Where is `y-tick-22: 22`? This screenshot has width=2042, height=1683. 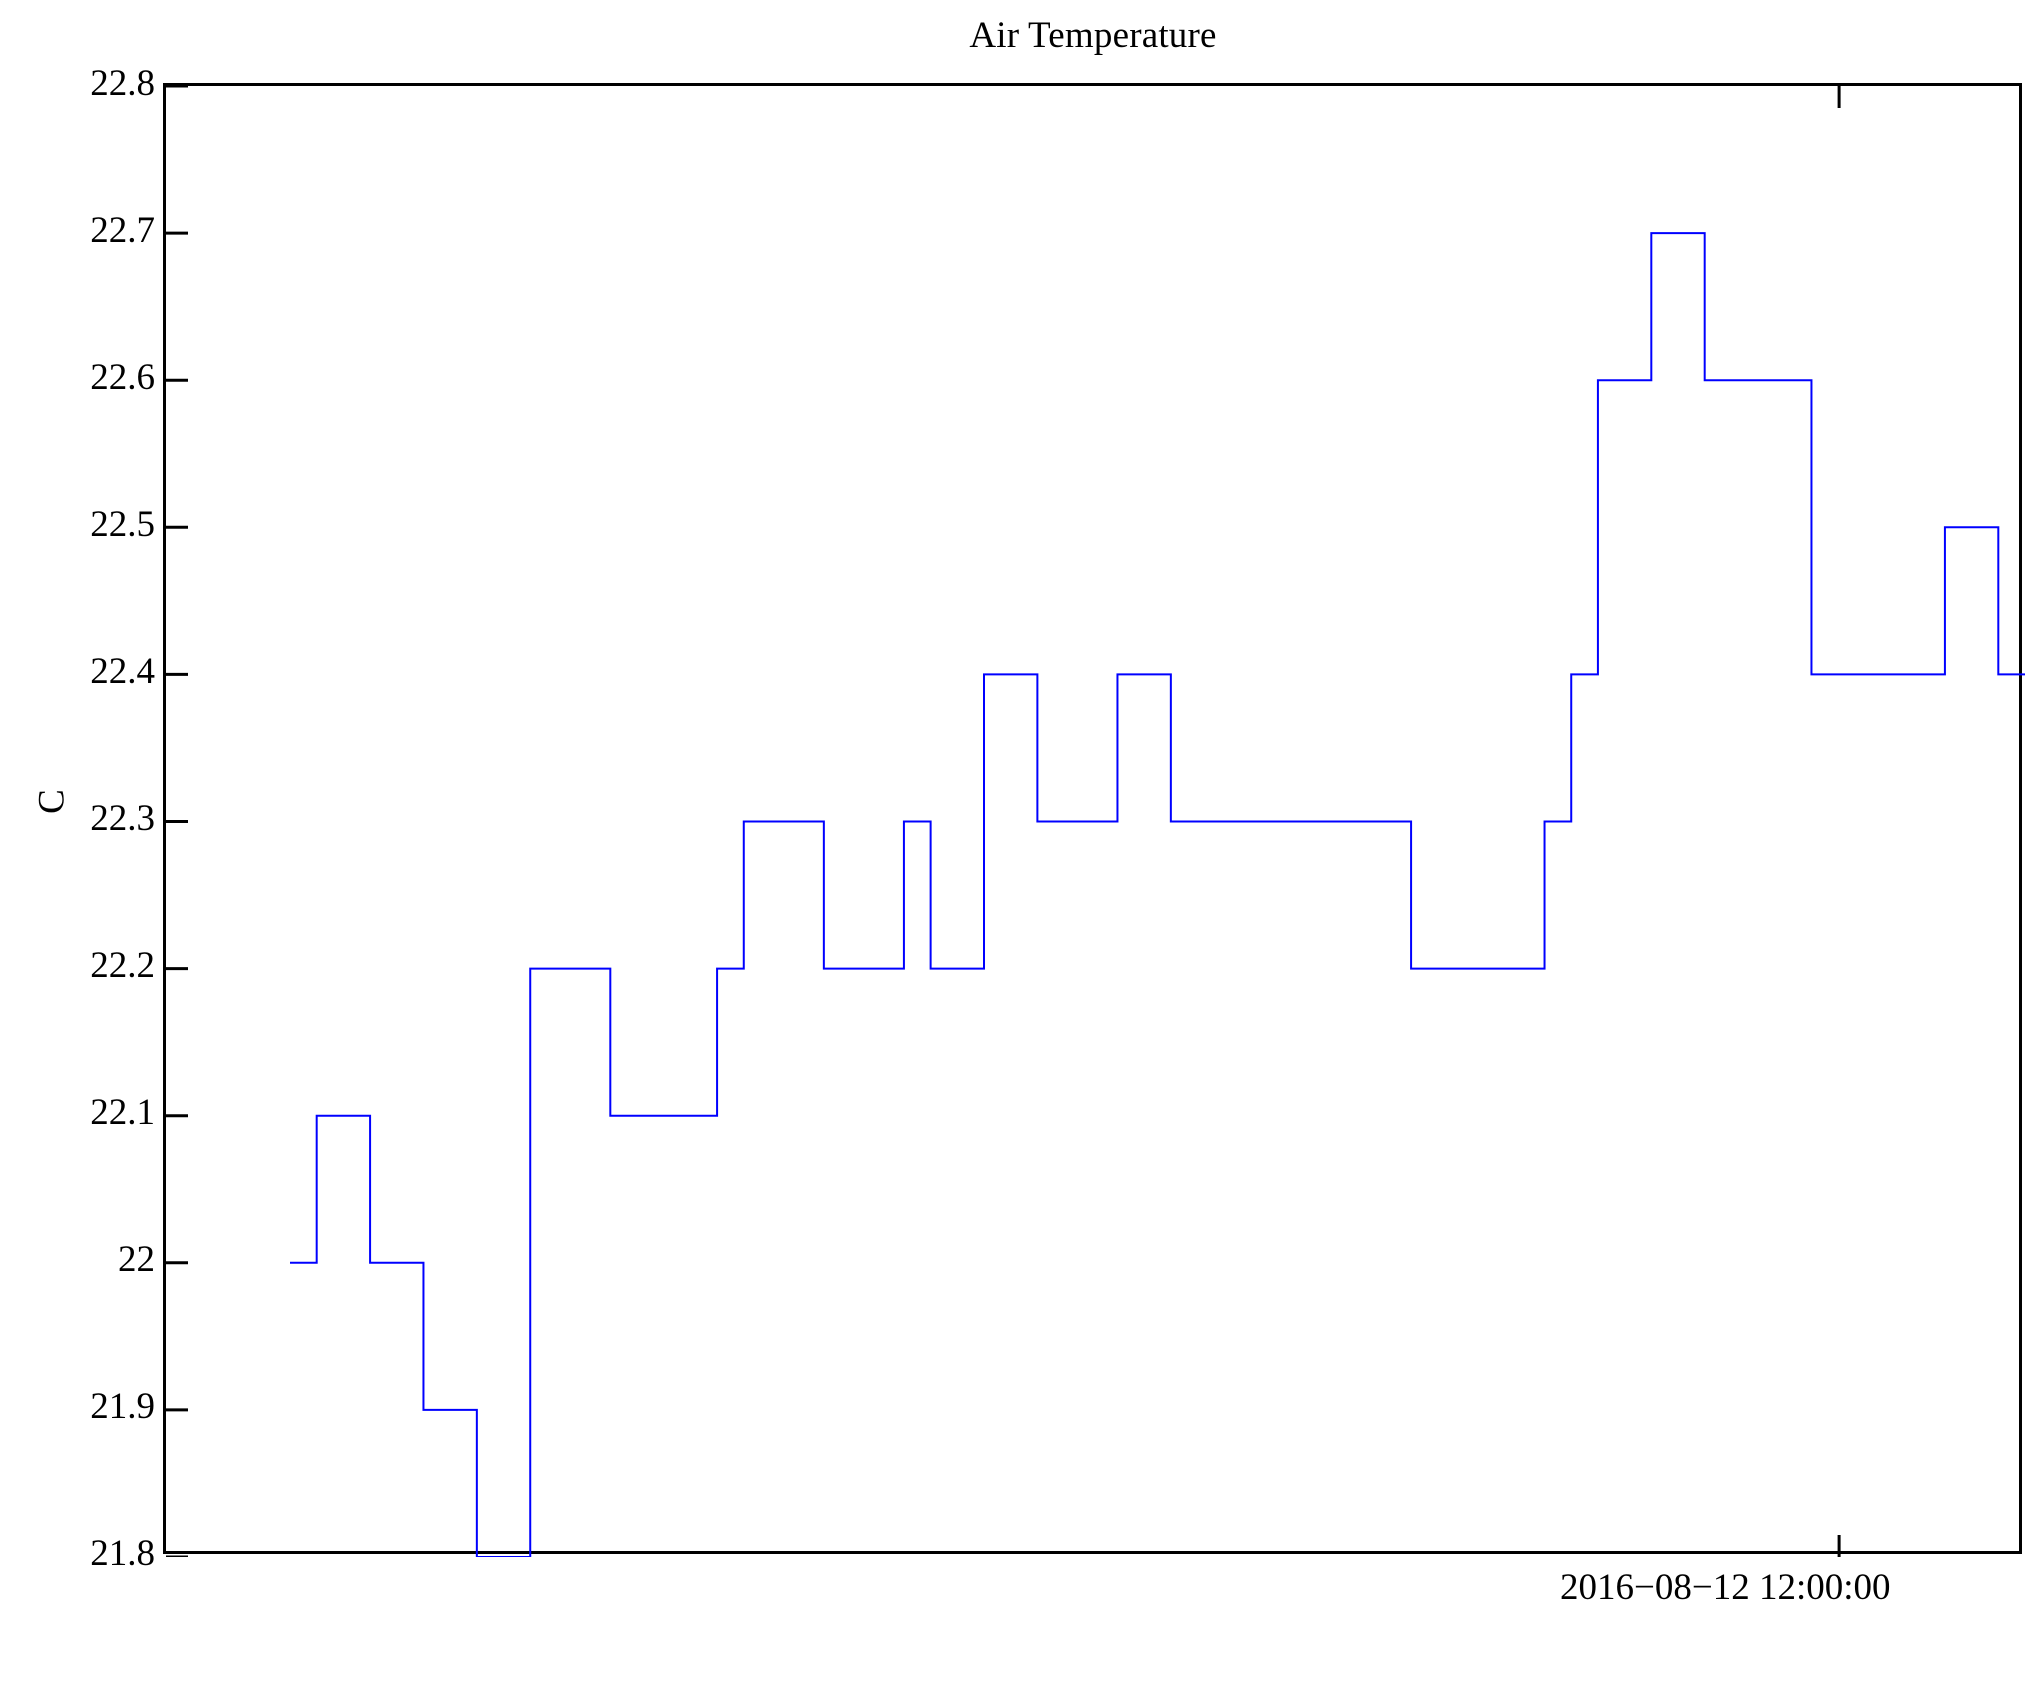 y-tick-22: 22 is located at coordinates (136, 1259).